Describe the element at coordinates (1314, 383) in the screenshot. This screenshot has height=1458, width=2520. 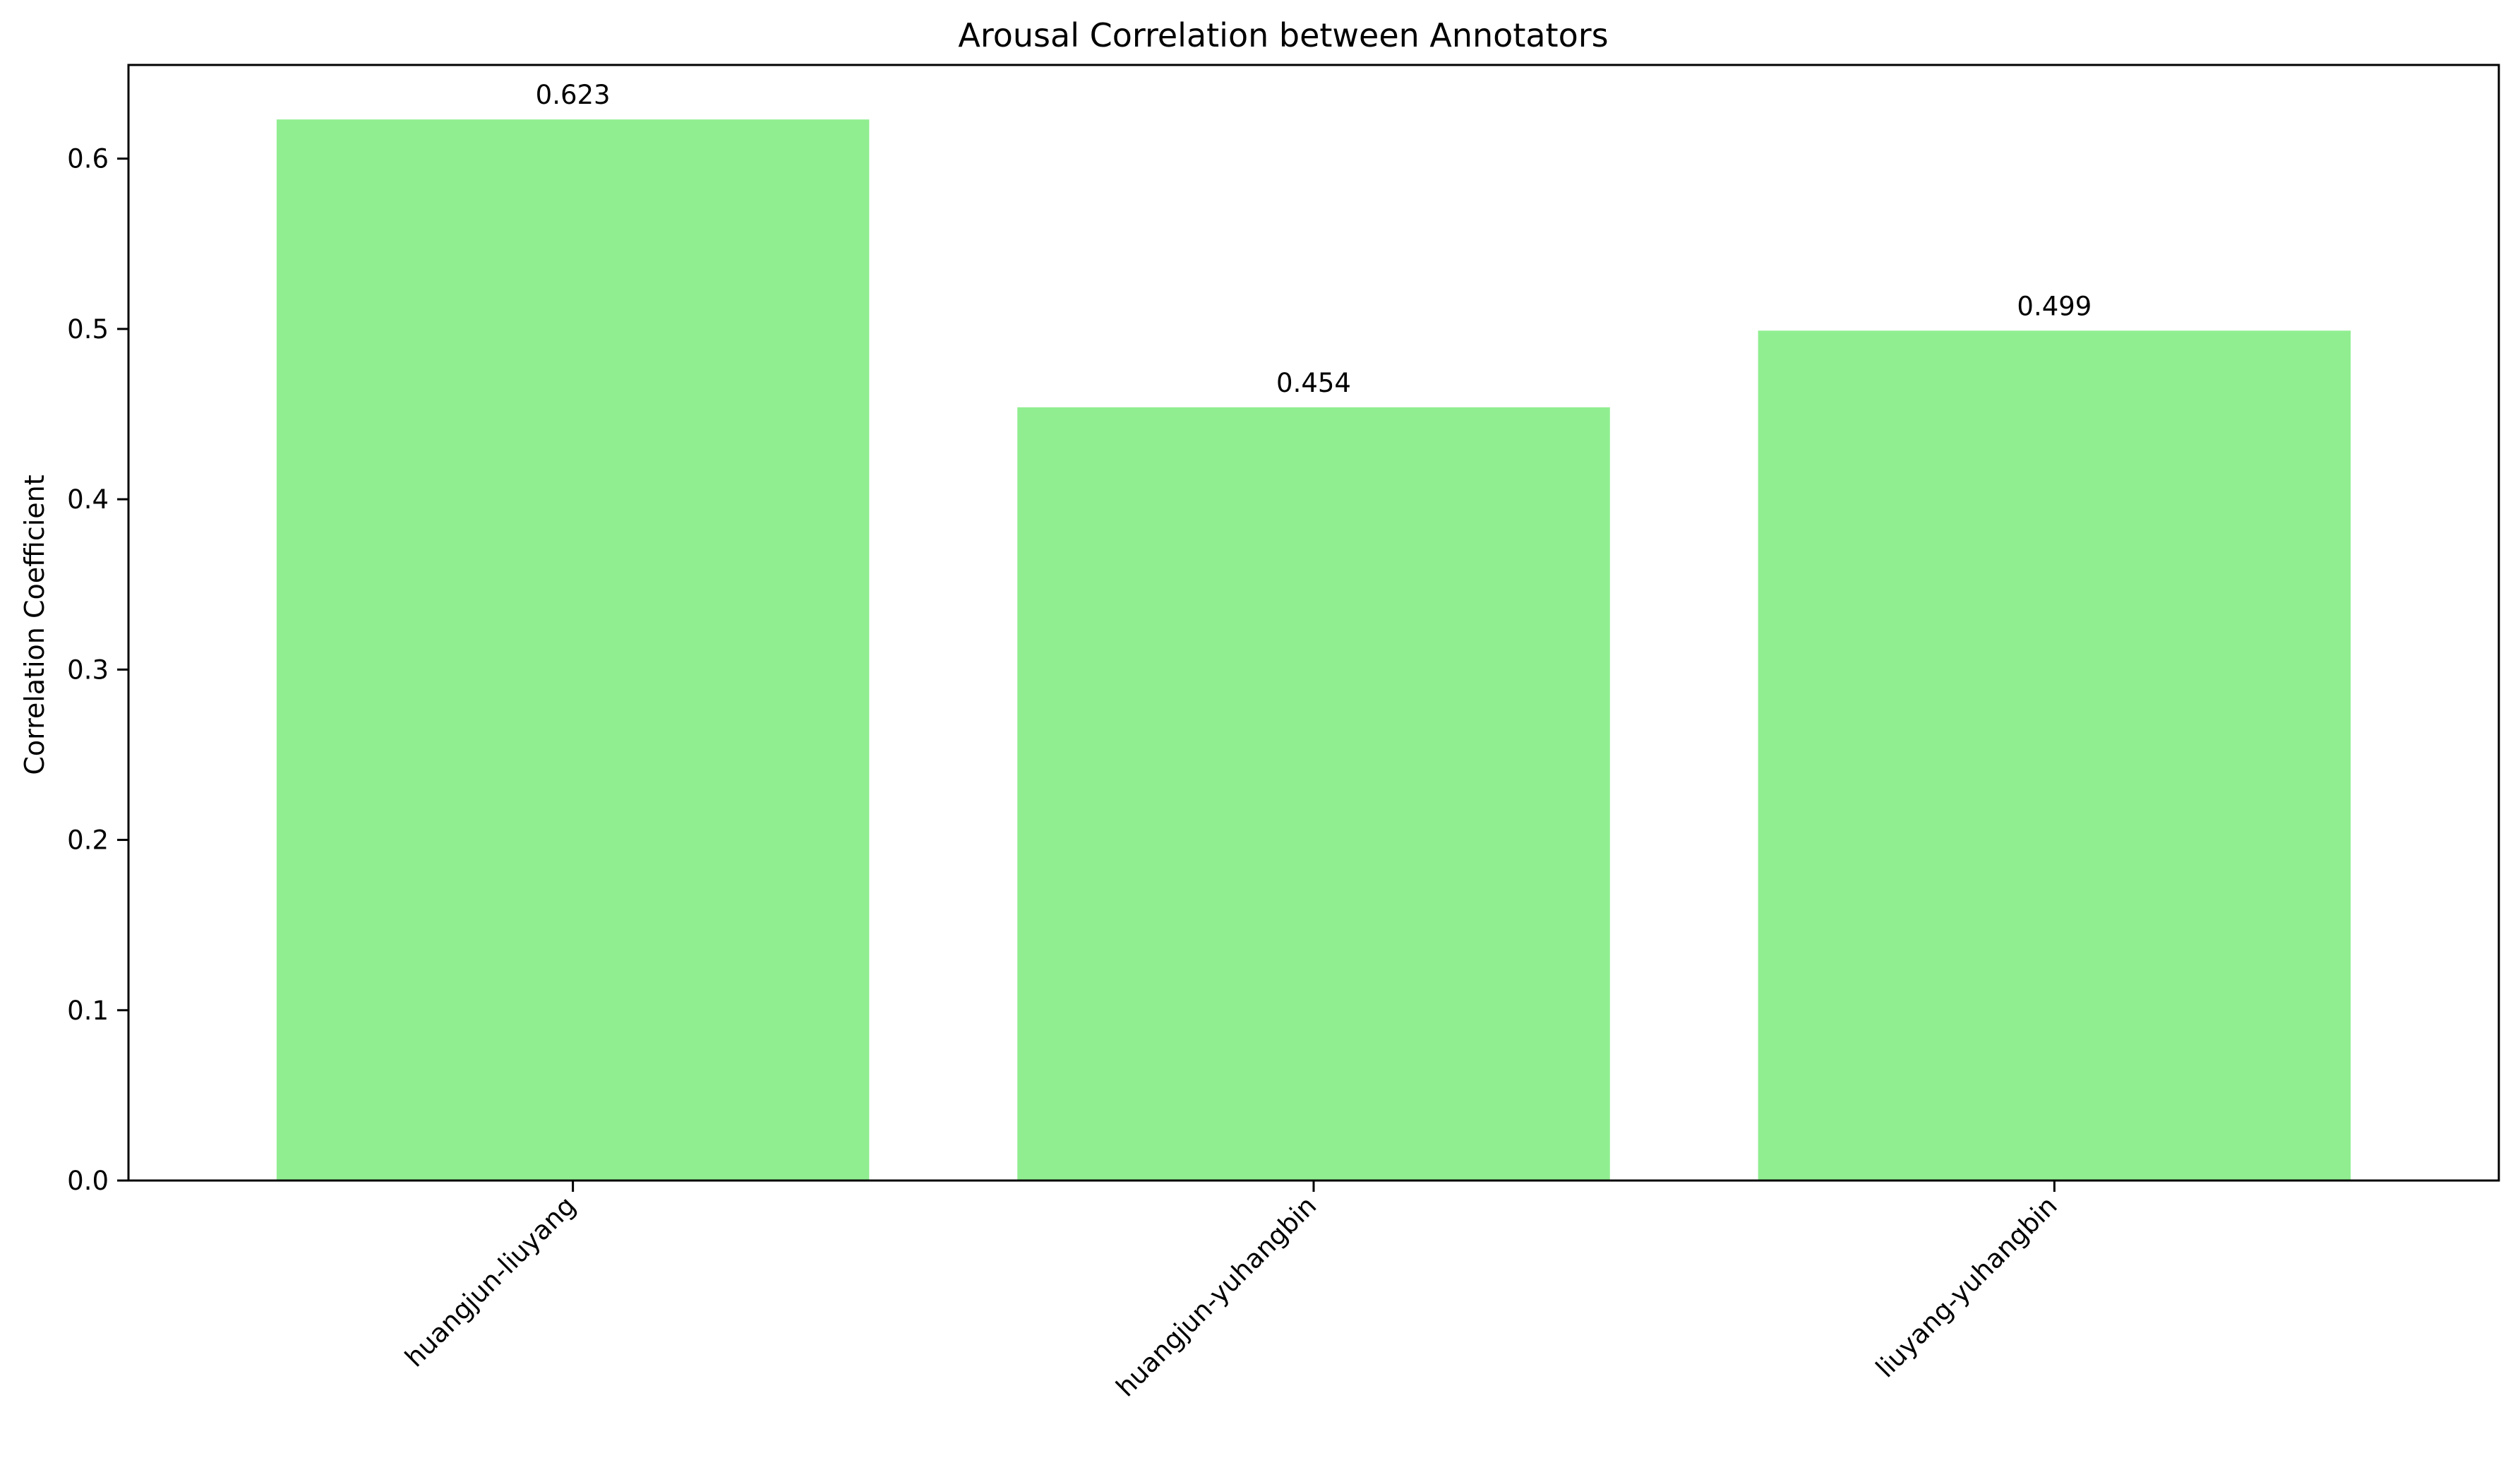
I see `data-label-huangjun-yuhangbin: 0.454` at that location.